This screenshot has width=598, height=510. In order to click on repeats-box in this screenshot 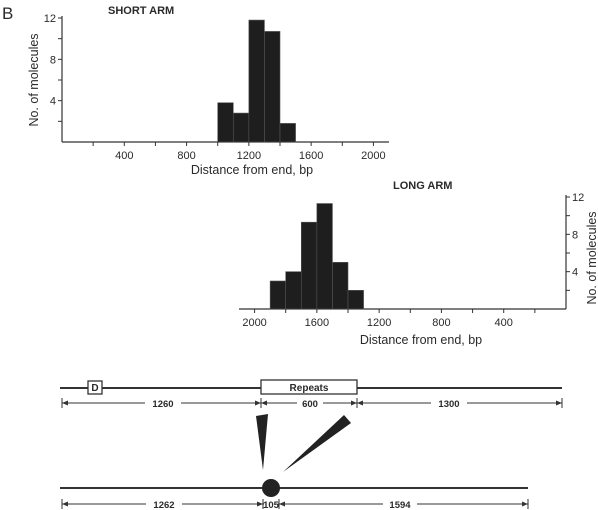, I will do `click(309, 387)`.